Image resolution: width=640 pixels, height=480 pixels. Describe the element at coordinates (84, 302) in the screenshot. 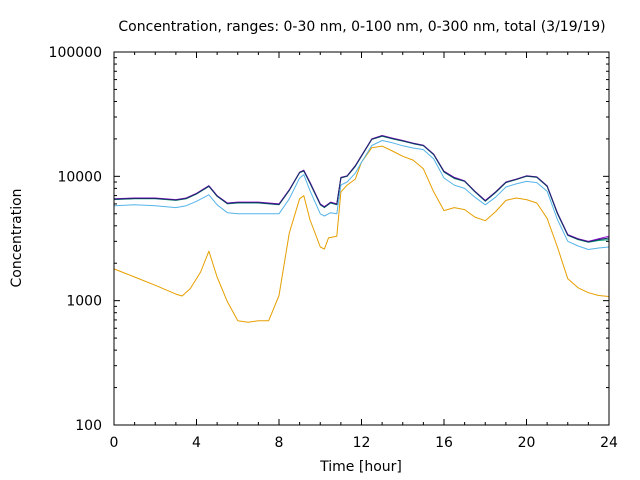

I see `y-tick-label: 1000` at that location.